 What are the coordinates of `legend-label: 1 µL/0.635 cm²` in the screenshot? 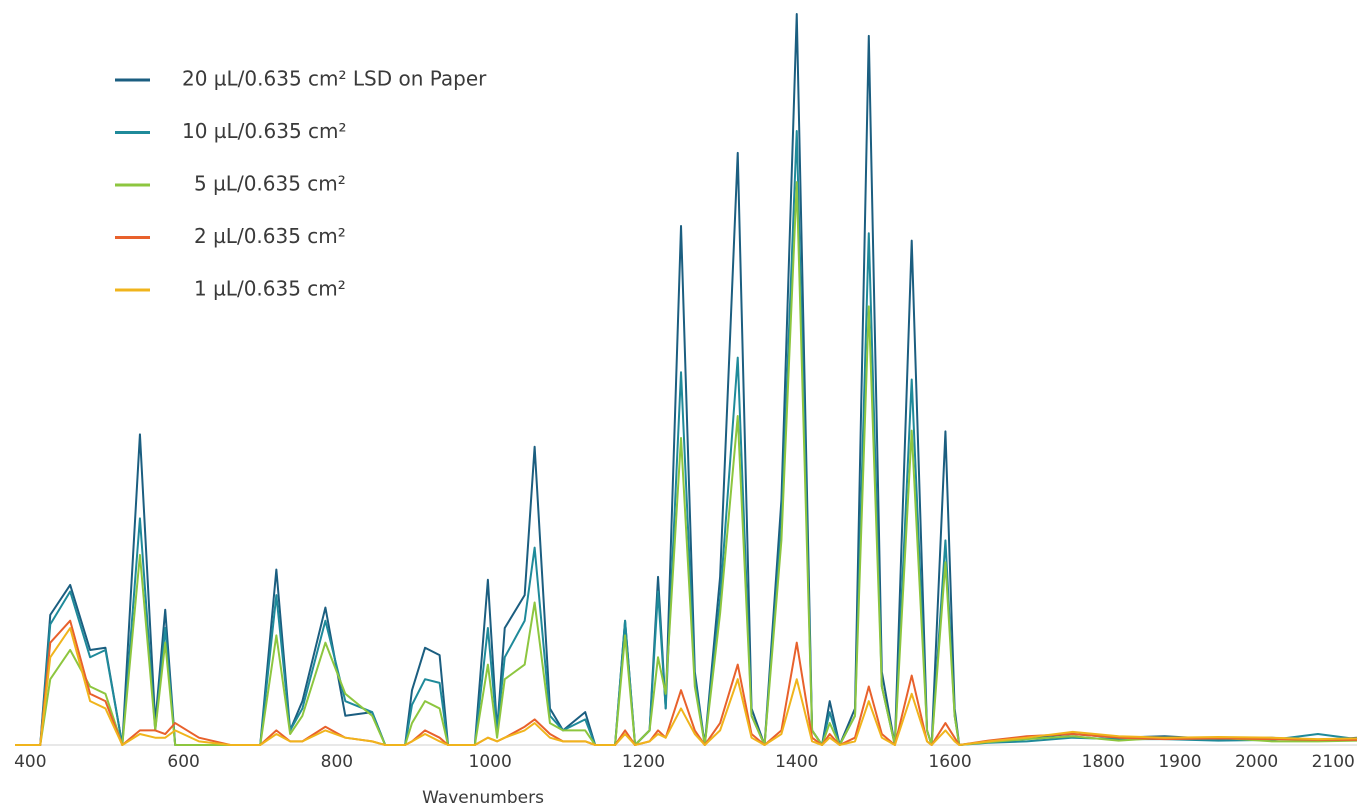 It's located at (270, 289).